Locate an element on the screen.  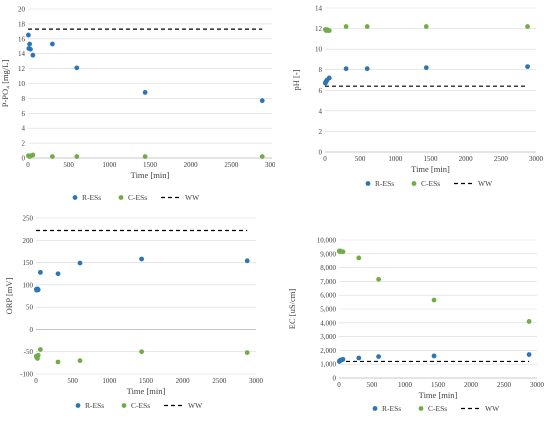
y-tick-label: 5,000 is located at coordinates (328, 310).